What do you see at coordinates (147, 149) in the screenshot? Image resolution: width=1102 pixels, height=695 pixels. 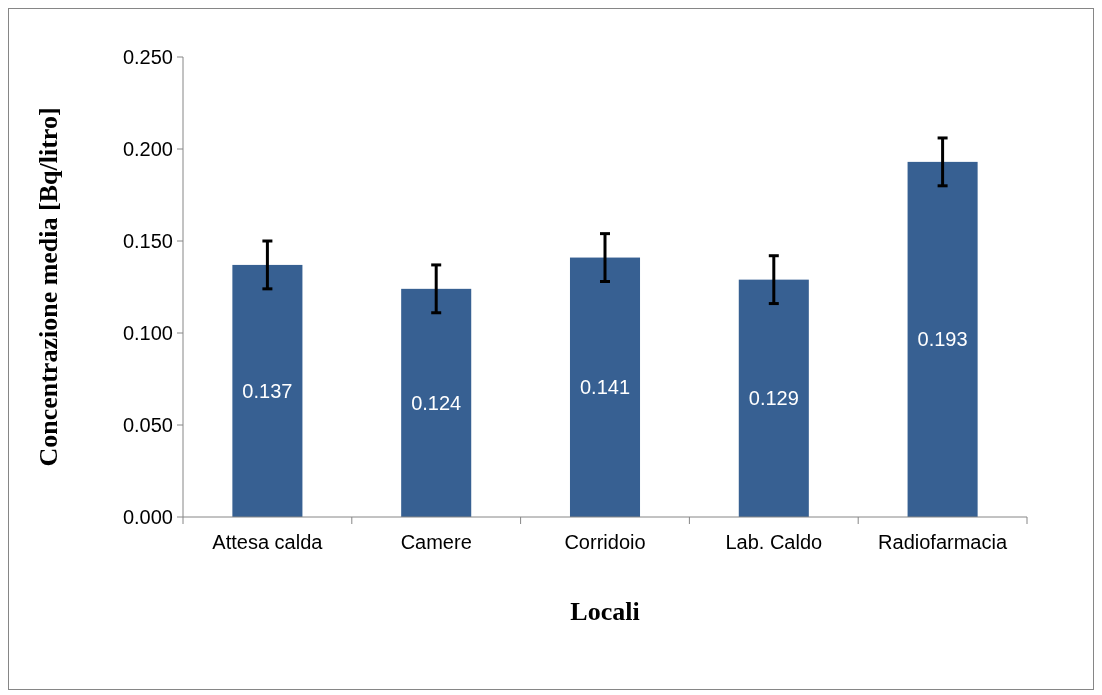 I see `y-tick-label: 0.200` at bounding box center [147, 149].